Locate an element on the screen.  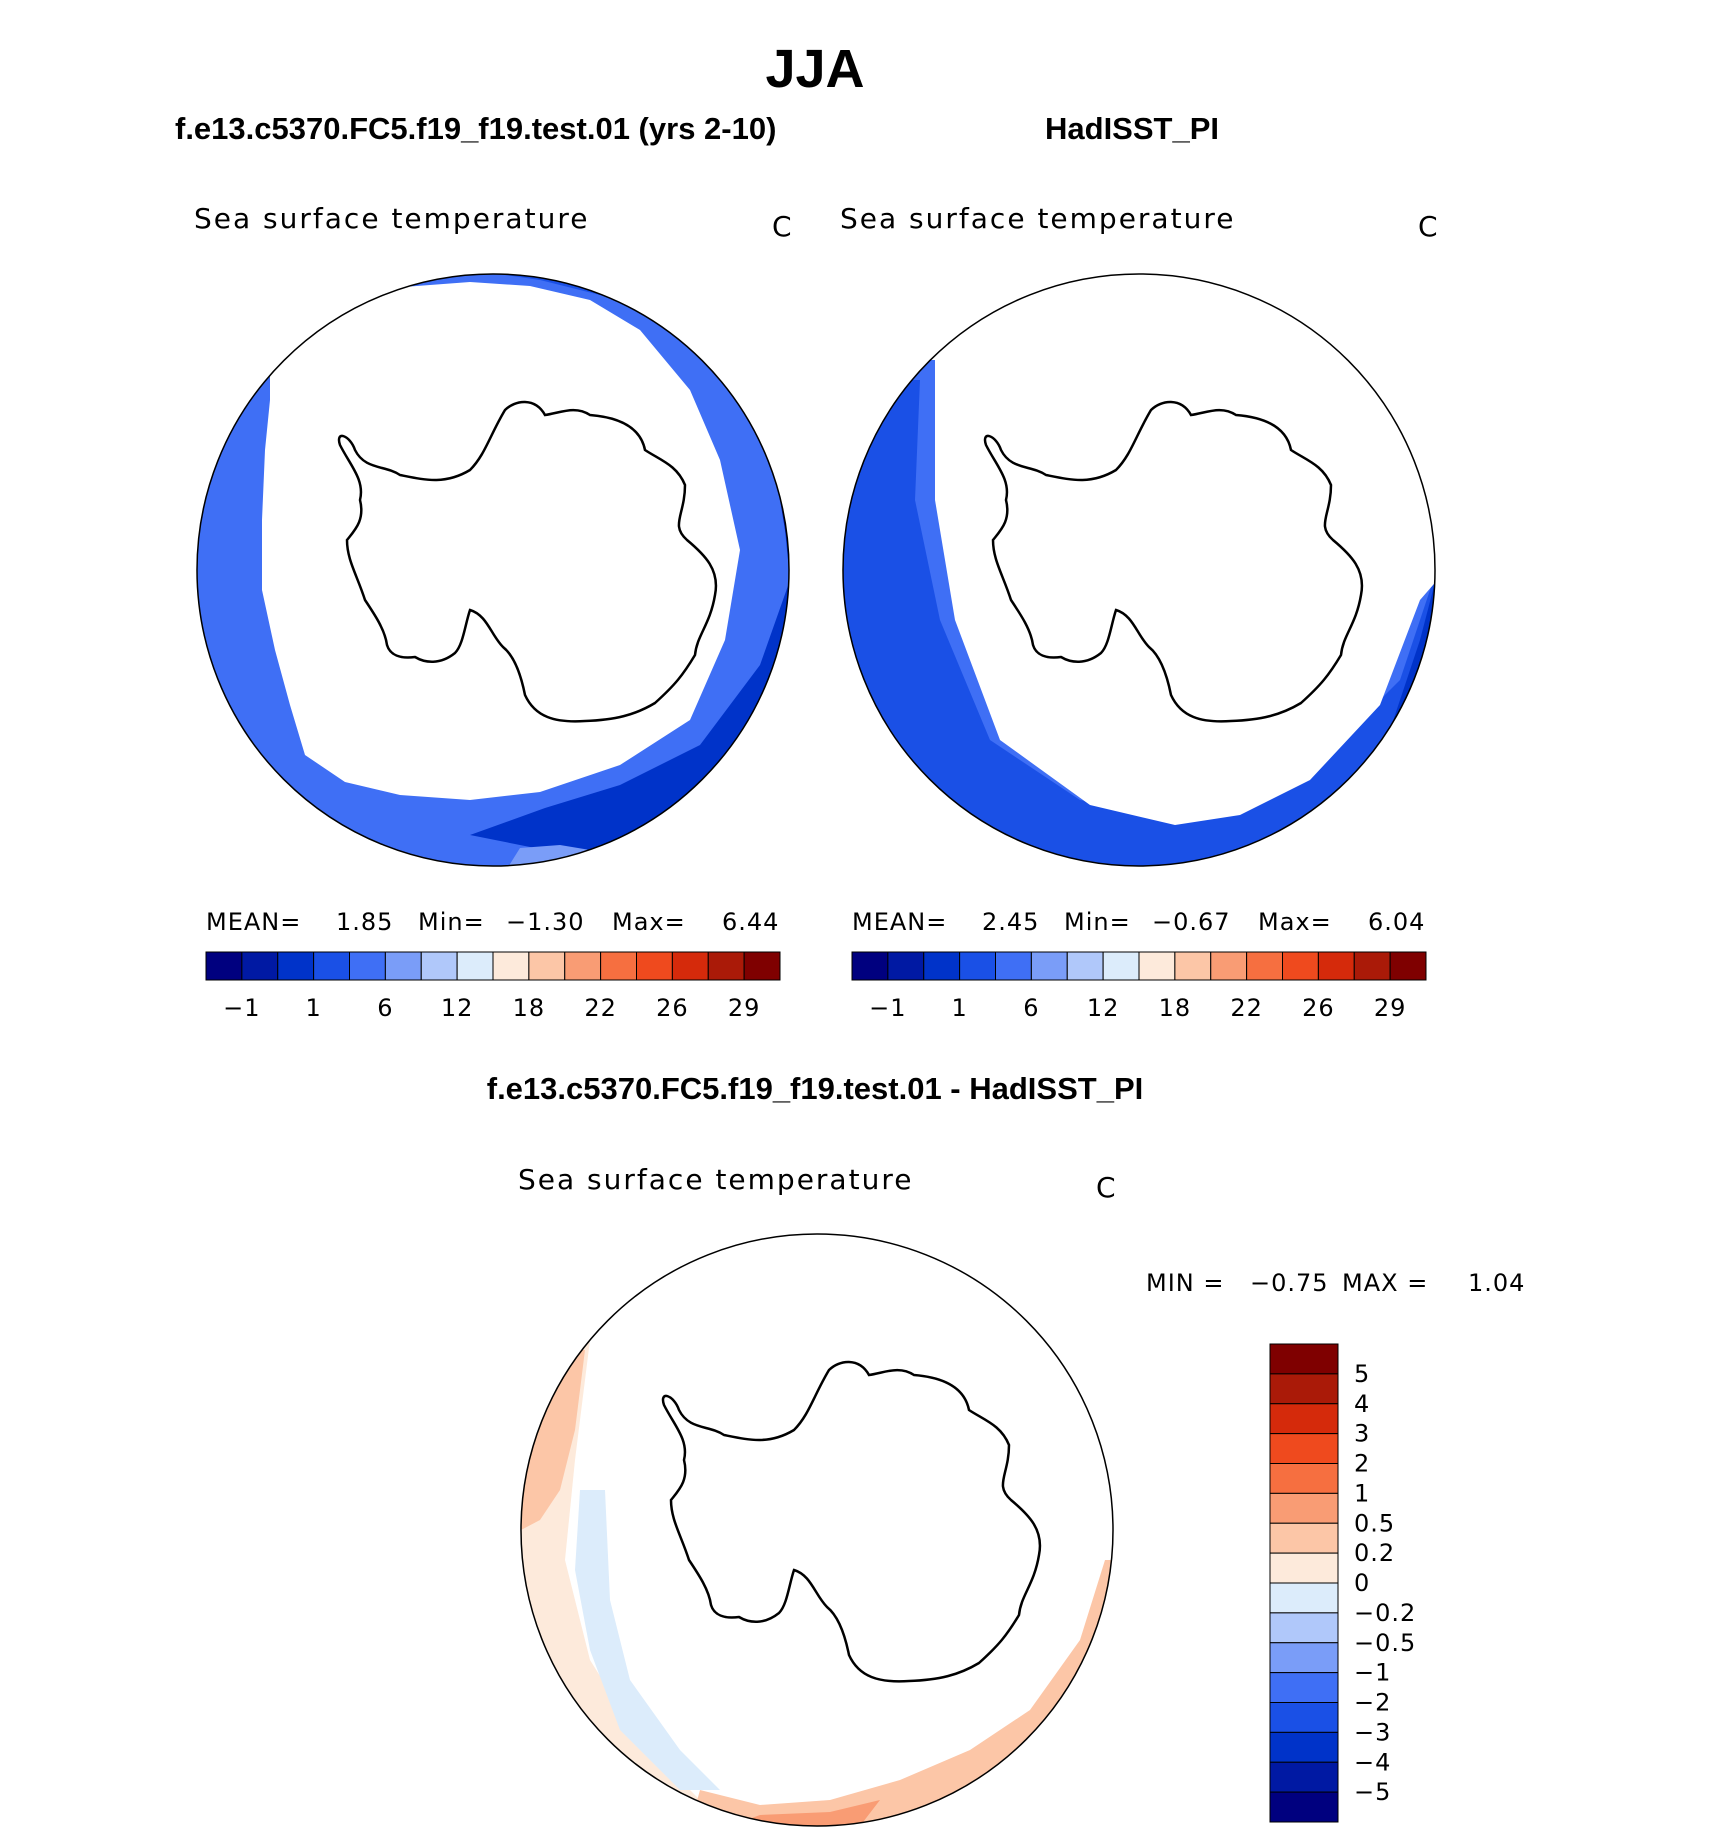
obs-map is located at coordinates (1139, 570).